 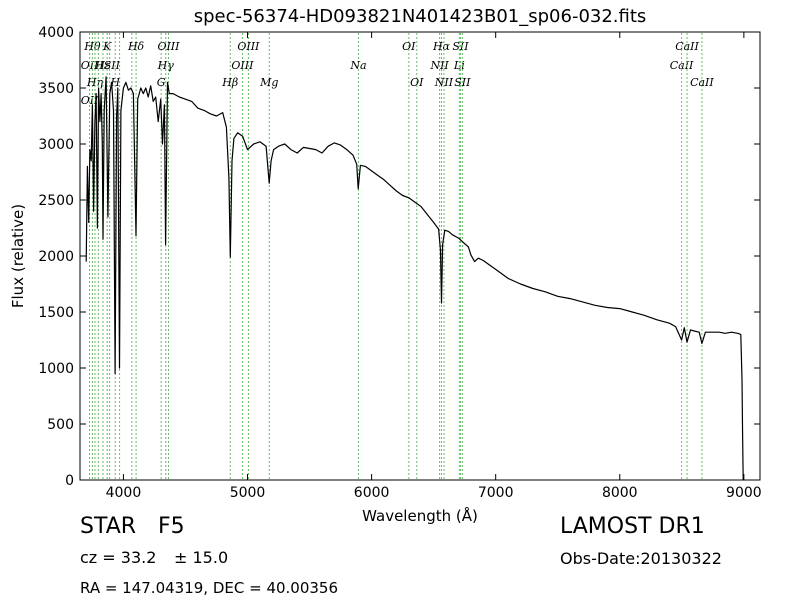 What do you see at coordinates (268, 82) in the screenshot?
I see `spectral-line-label: Mg` at bounding box center [268, 82].